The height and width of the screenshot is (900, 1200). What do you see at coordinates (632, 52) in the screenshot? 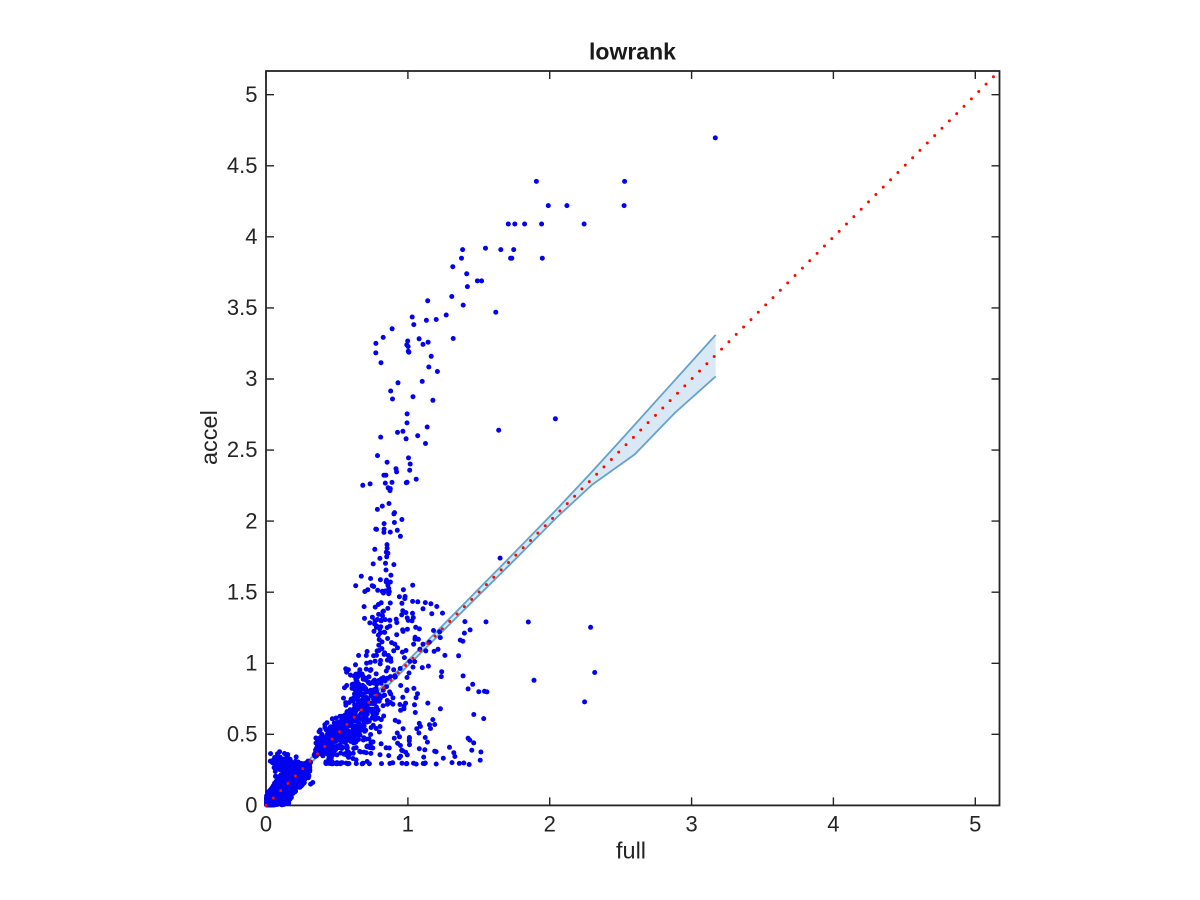
I see `svg-text: lowrank` at bounding box center [632, 52].